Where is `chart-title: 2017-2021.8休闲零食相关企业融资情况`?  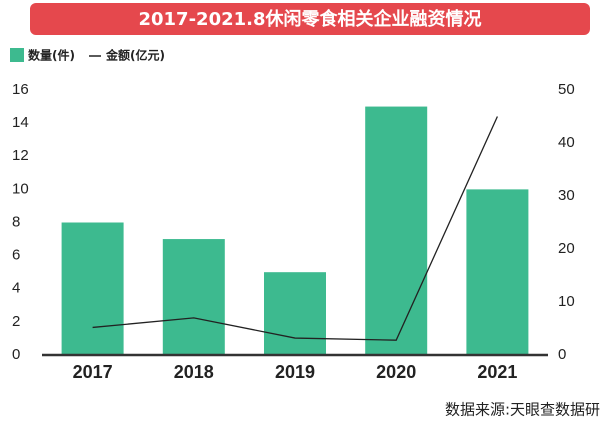
chart-title: 2017-2021.8休闲零食相关企业融资情况 is located at coordinates (309, 19).